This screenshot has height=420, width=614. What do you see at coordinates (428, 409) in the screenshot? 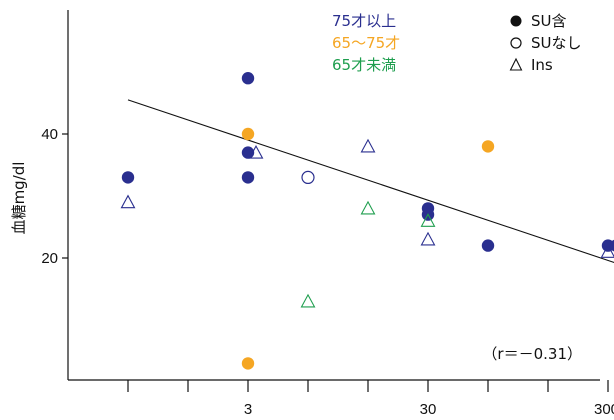
I see `x-tick-label: 30` at bounding box center [428, 409].